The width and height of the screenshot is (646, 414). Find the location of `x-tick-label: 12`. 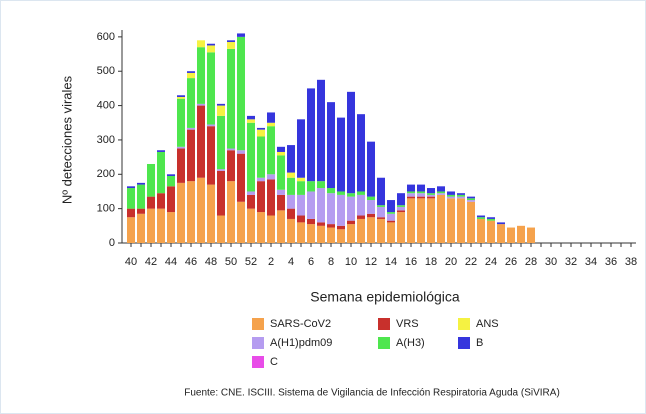

x-tick-label: 12 is located at coordinates (371, 262).